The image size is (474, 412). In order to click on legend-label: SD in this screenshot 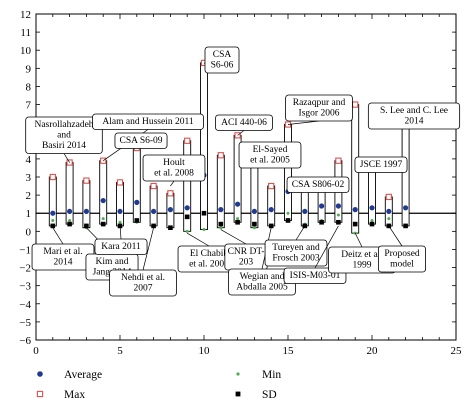, I will do `click(269, 395)`.